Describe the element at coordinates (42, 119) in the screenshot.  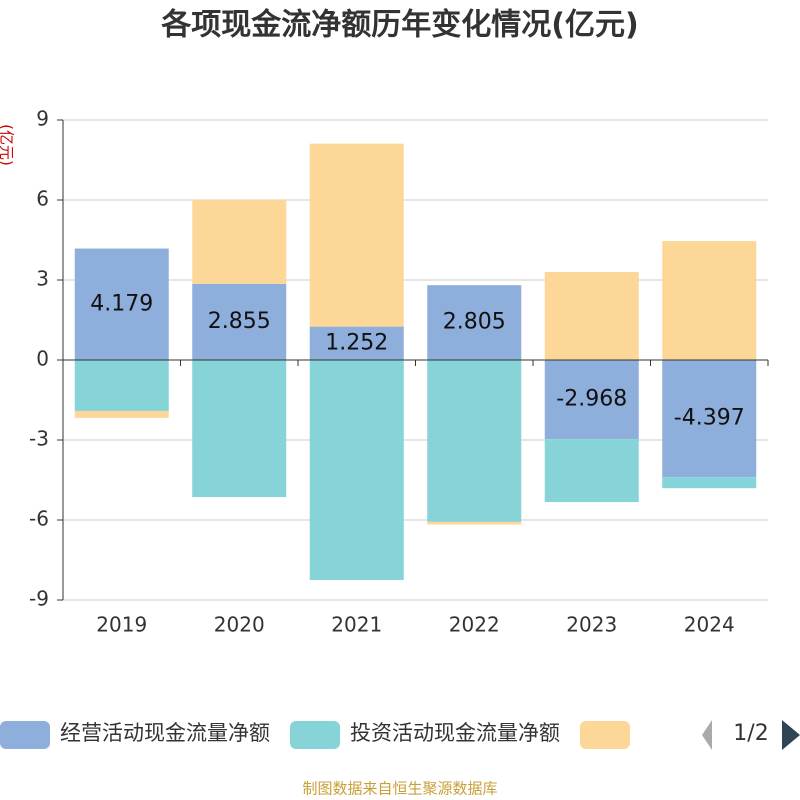
I see `y-tick-label: 9` at that location.